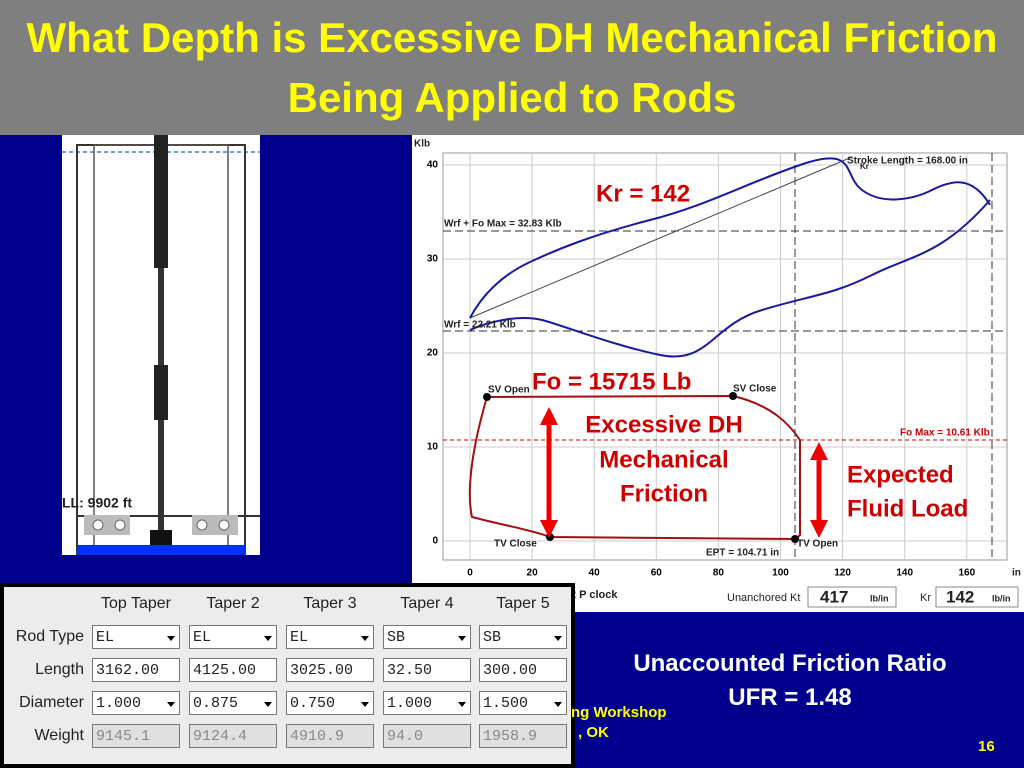 The height and width of the screenshot is (768, 1024). Describe the element at coordinates (663, 459) in the screenshot. I see `excessive-line: Mechanical` at that location.